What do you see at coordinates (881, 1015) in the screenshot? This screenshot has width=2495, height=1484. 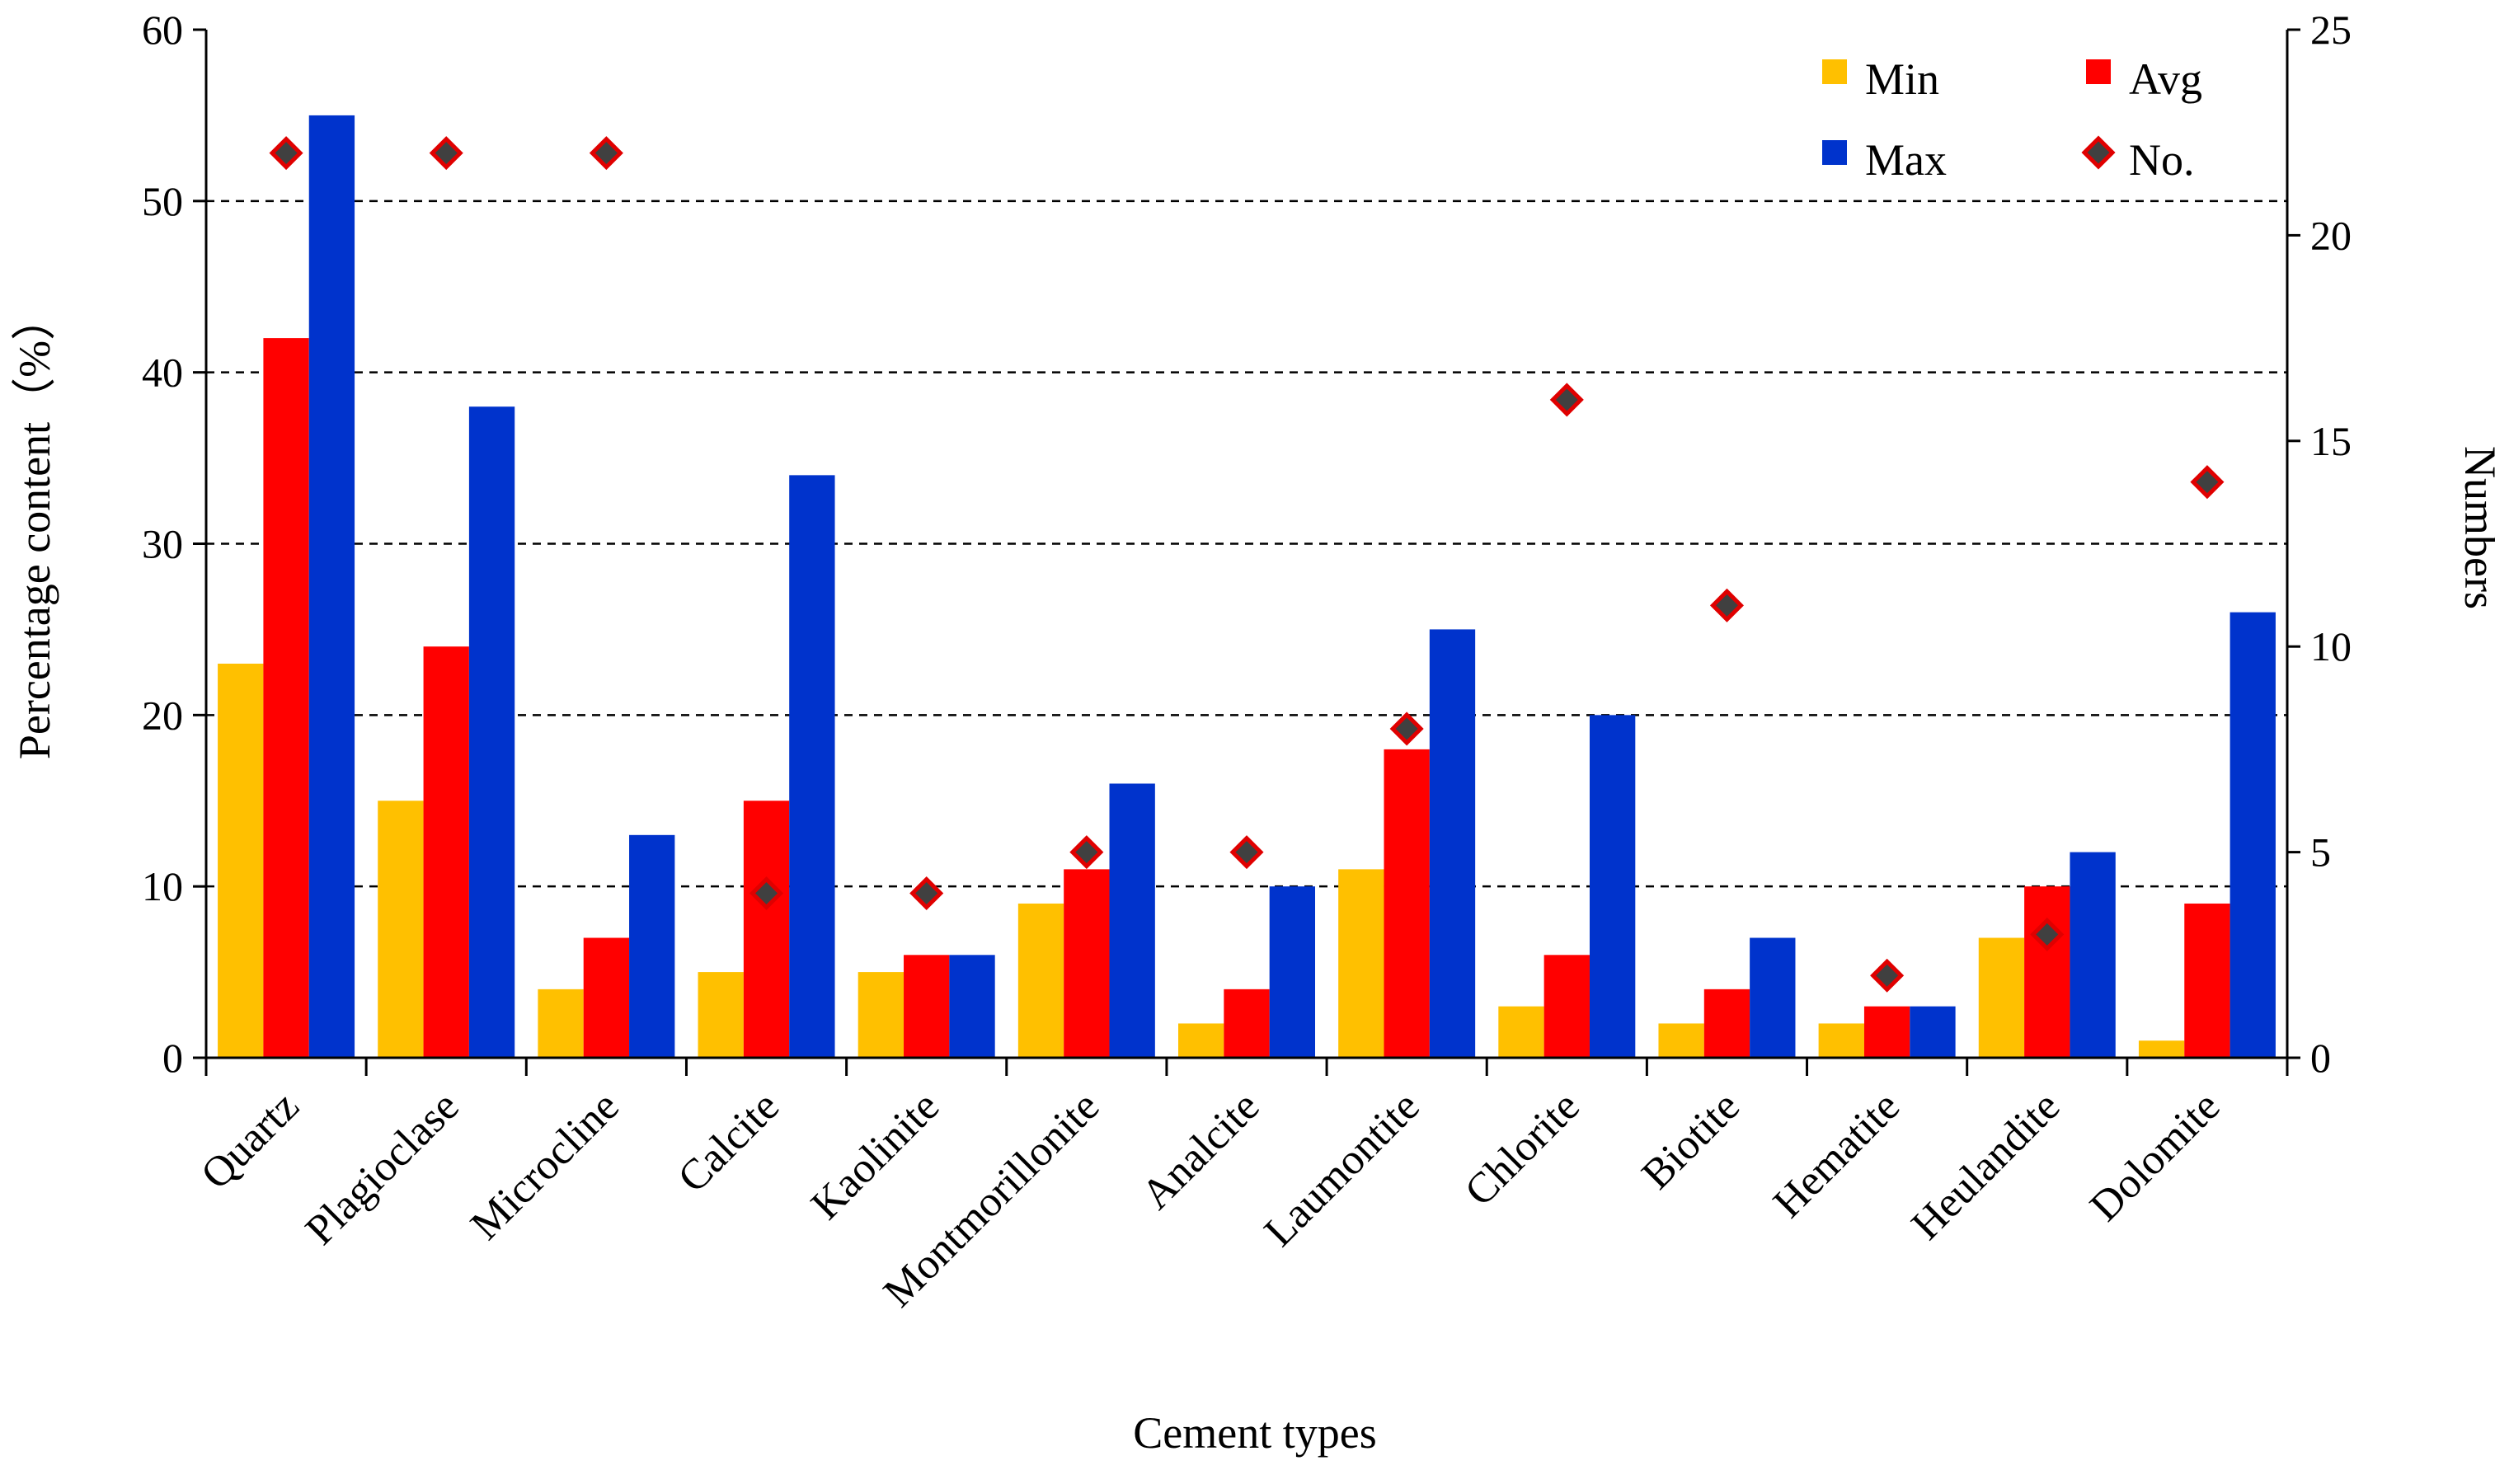 I see `bar-min-kaolinite` at bounding box center [881, 1015].